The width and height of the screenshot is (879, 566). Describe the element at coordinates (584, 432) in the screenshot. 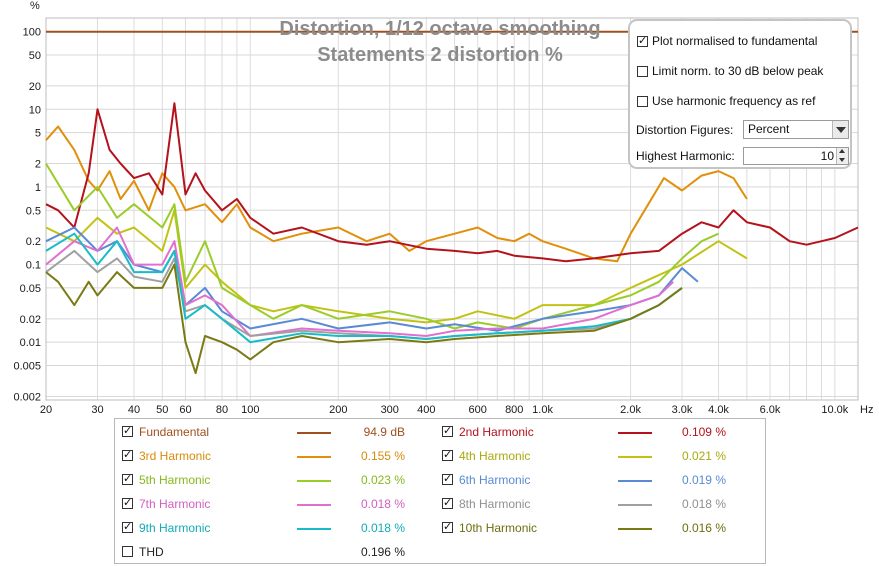

I see `legend-item-2nd-harmonic: 2nd Harmonic 0.109 %` at that location.